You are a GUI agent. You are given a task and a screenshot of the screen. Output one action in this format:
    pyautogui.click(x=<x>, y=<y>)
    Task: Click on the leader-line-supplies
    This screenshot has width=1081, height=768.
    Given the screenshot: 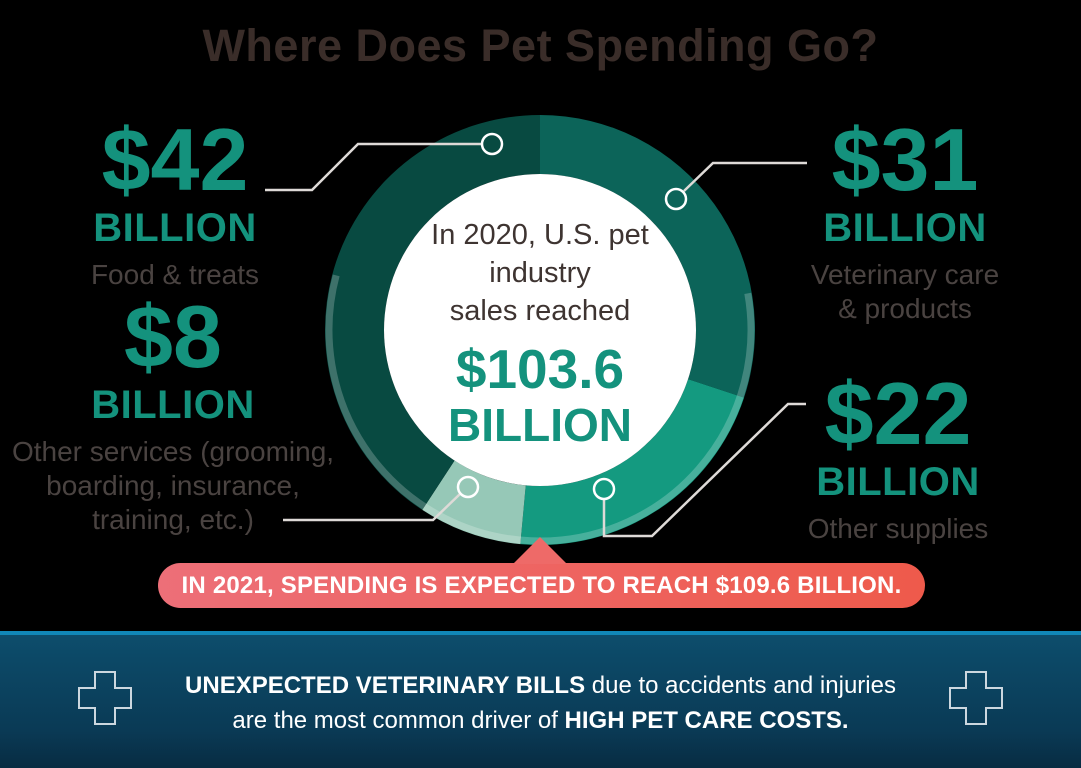 What is the action you would take?
    pyautogui.click(x=704, y=470)
    